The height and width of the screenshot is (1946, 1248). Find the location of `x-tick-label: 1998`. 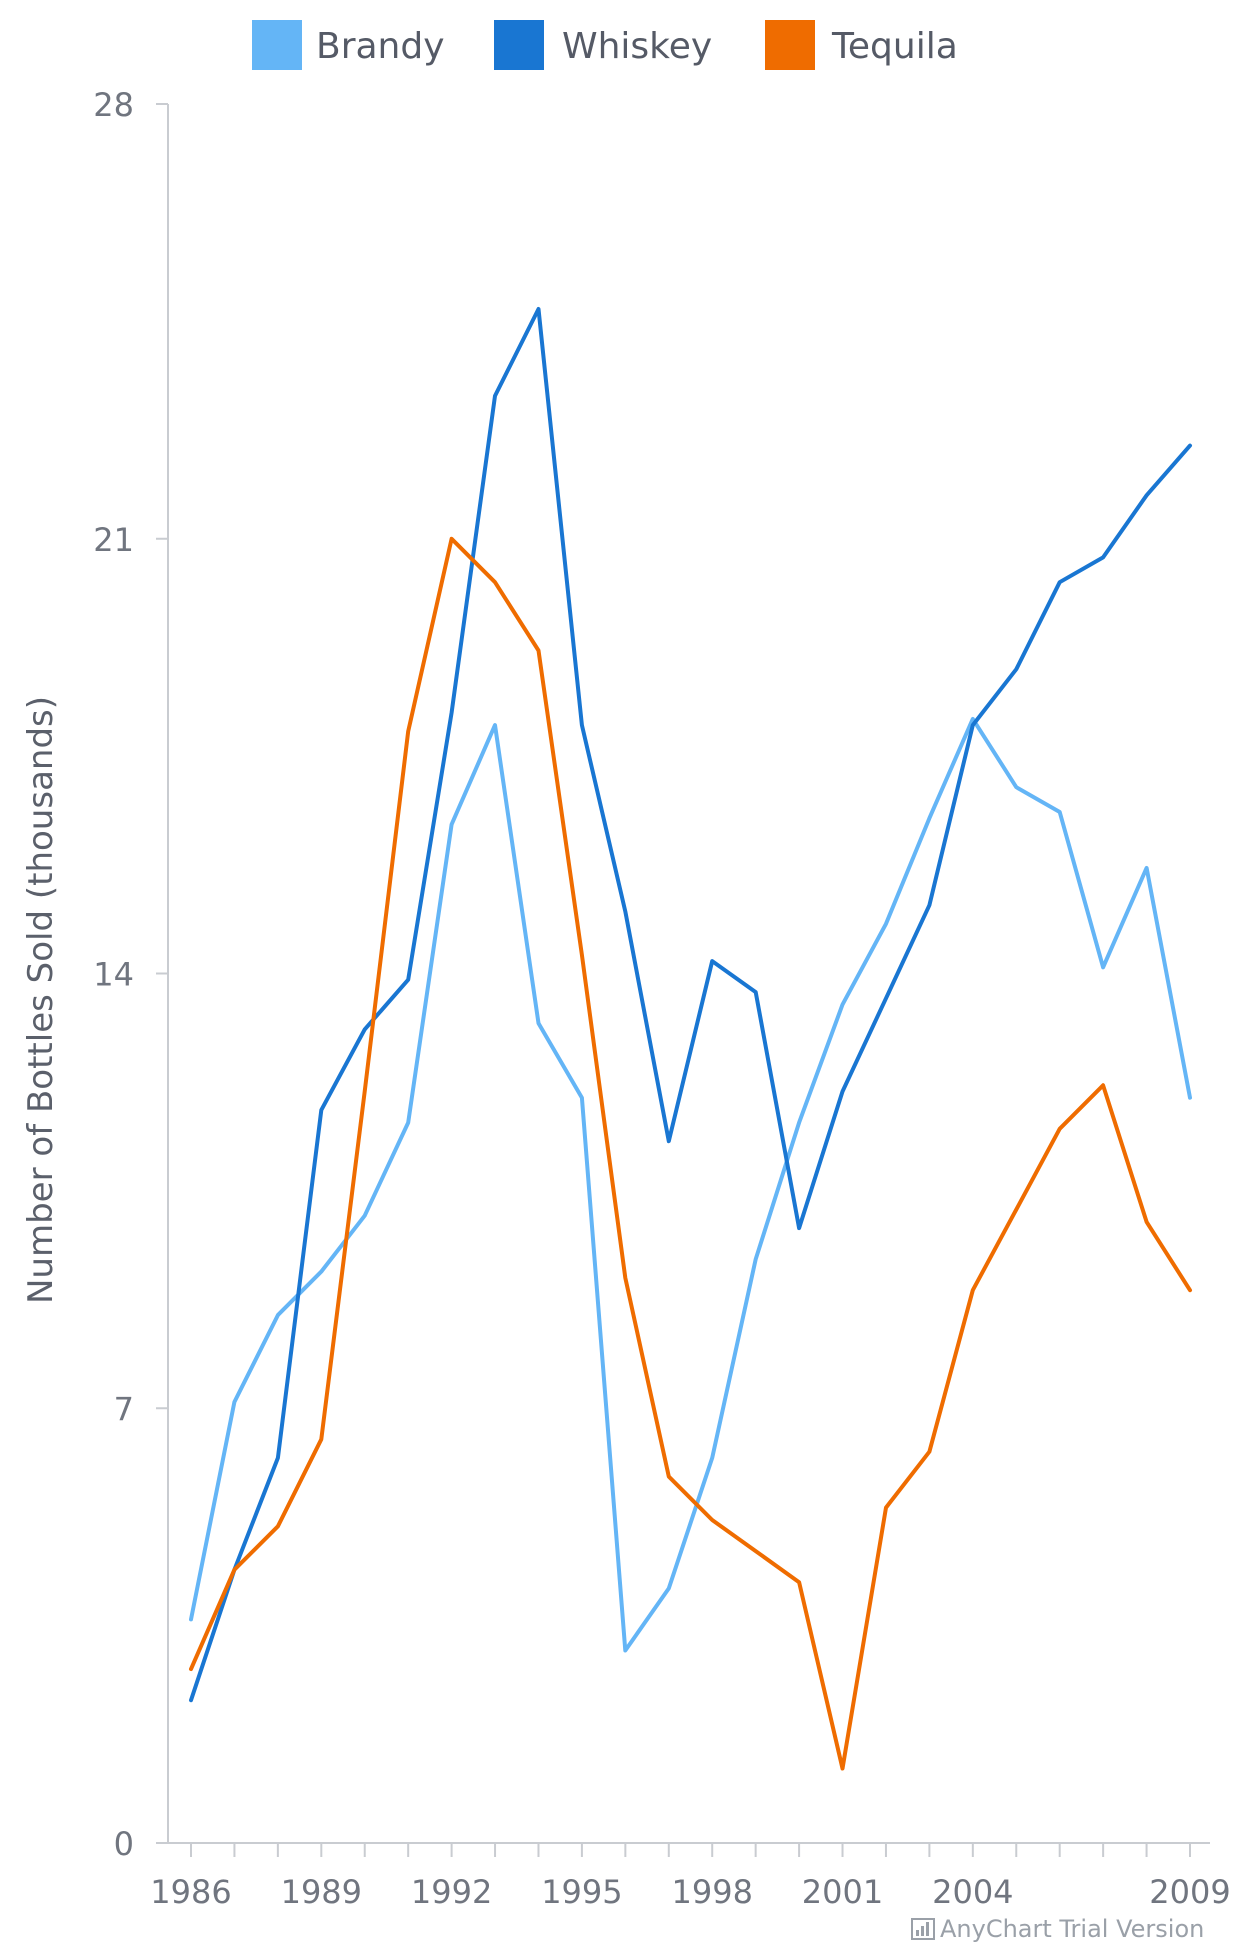

x-tick-label: 1998 is located at coordinates (711, 1892).